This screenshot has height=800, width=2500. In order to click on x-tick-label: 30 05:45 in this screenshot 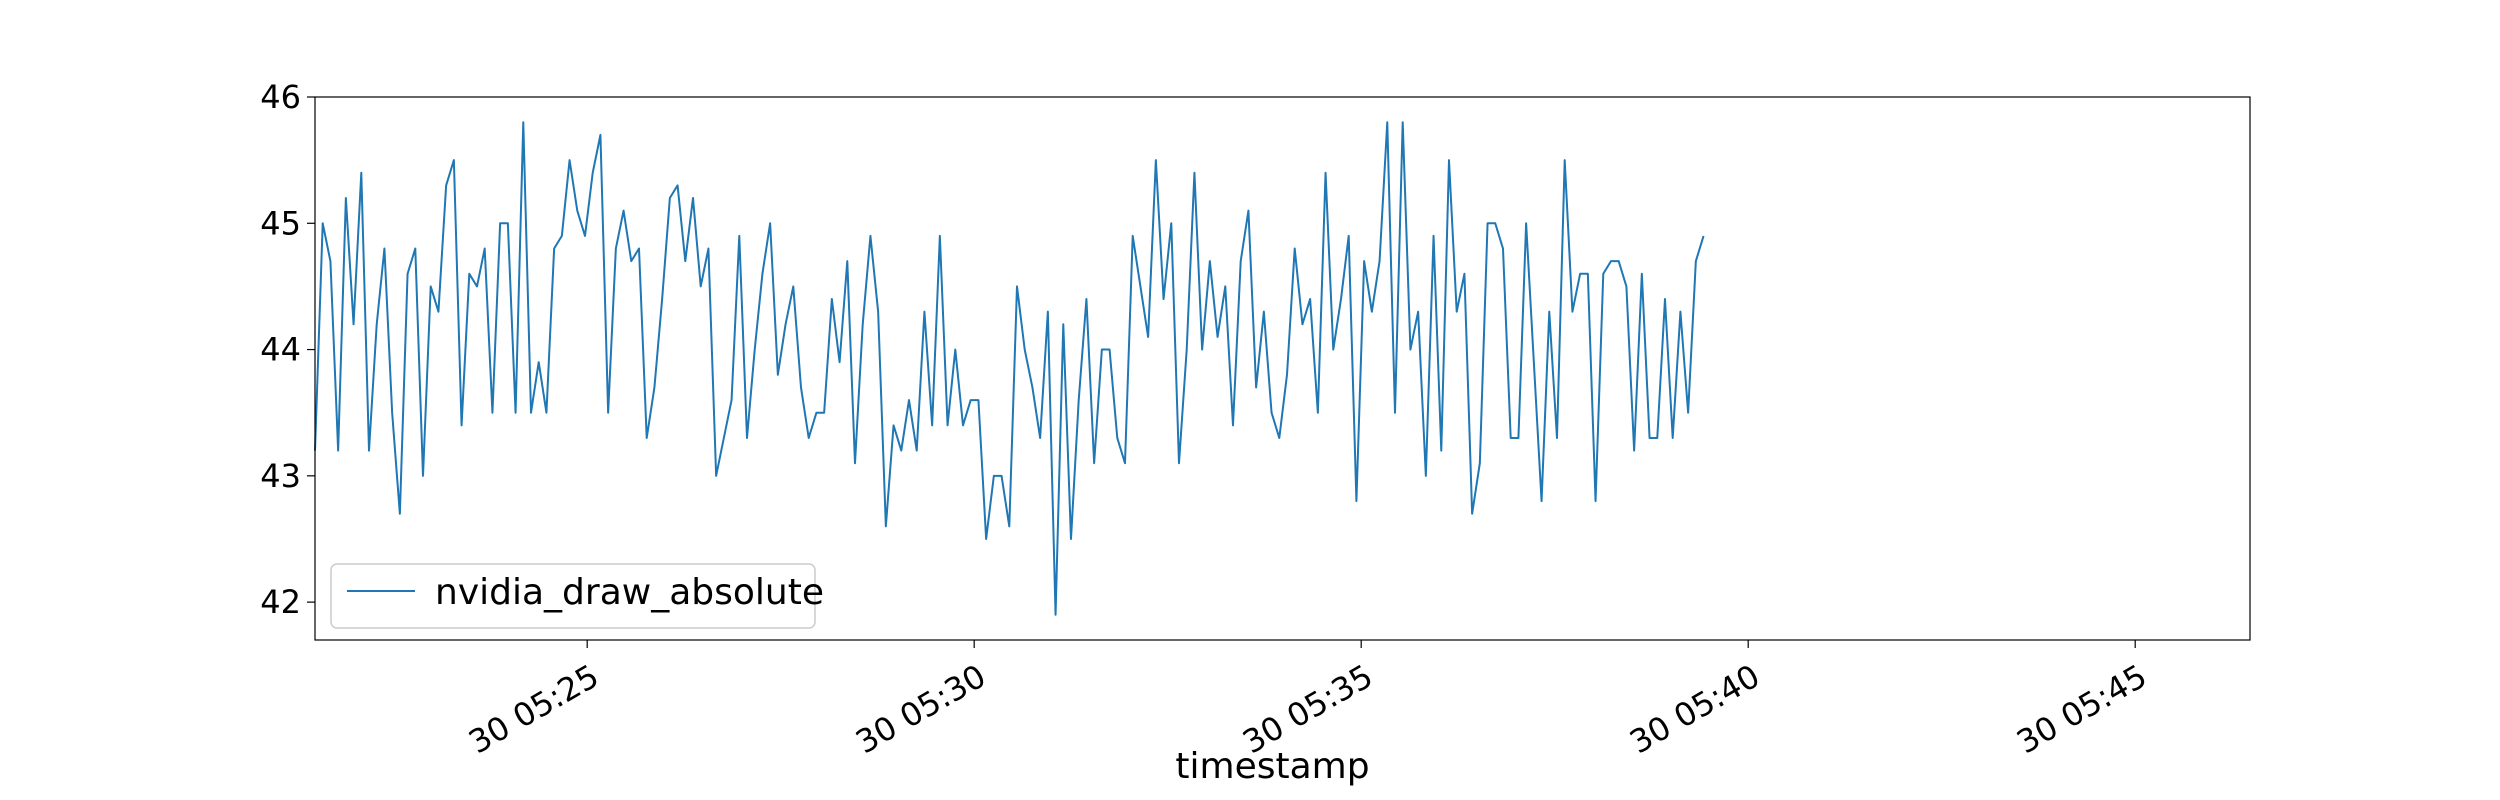, I will do `click(2081, 709)`.